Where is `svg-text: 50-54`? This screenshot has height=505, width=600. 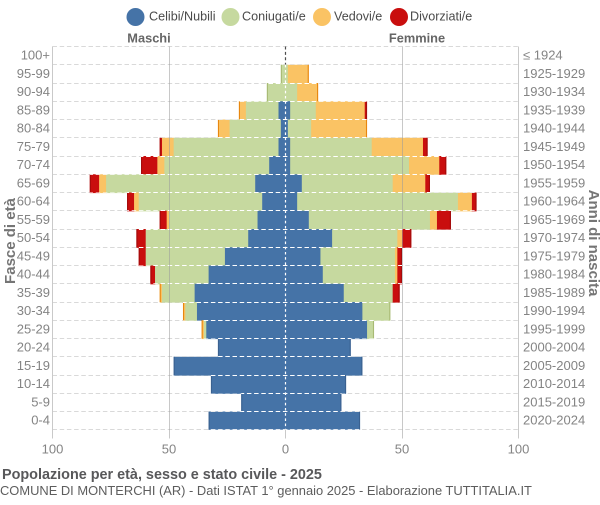
svg-text: 50-54 is located at coordinates (33, 237).